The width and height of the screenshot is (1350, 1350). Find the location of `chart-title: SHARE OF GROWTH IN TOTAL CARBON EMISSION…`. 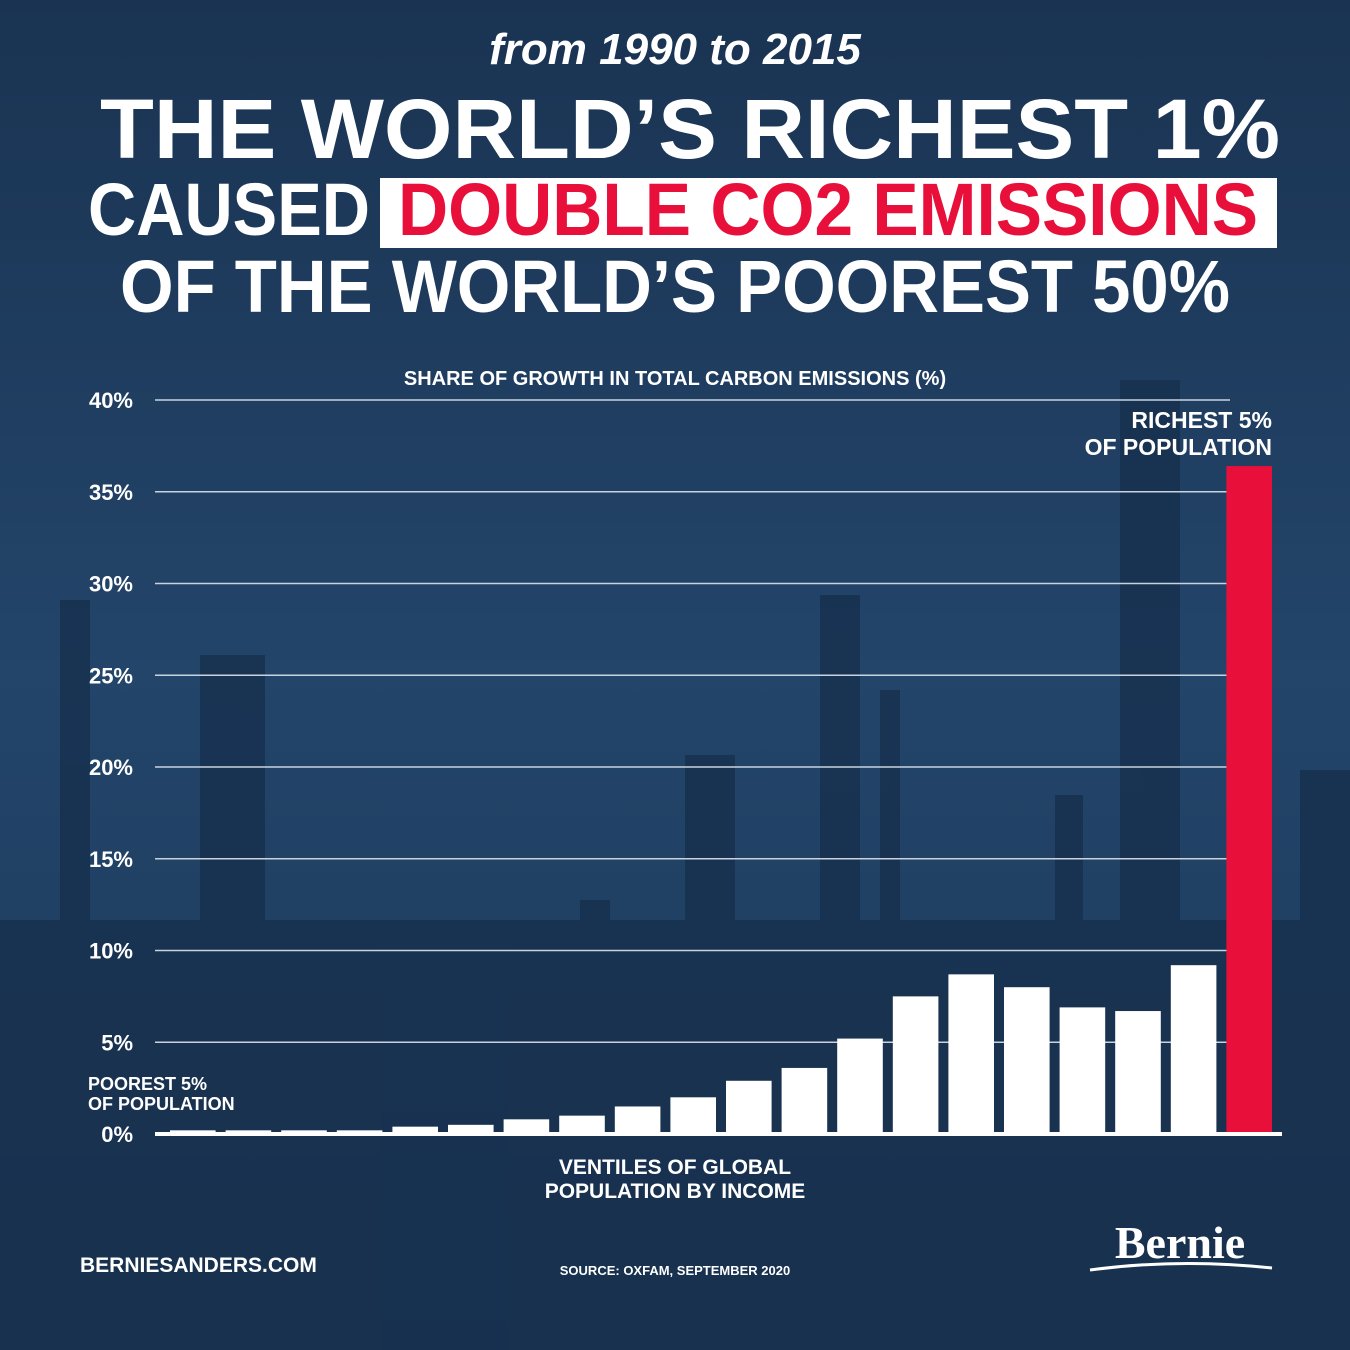

chart-title: SHARE OF GROWTH IN TOTAL CARBON EMISSION… is located at coordinates (675, 379).